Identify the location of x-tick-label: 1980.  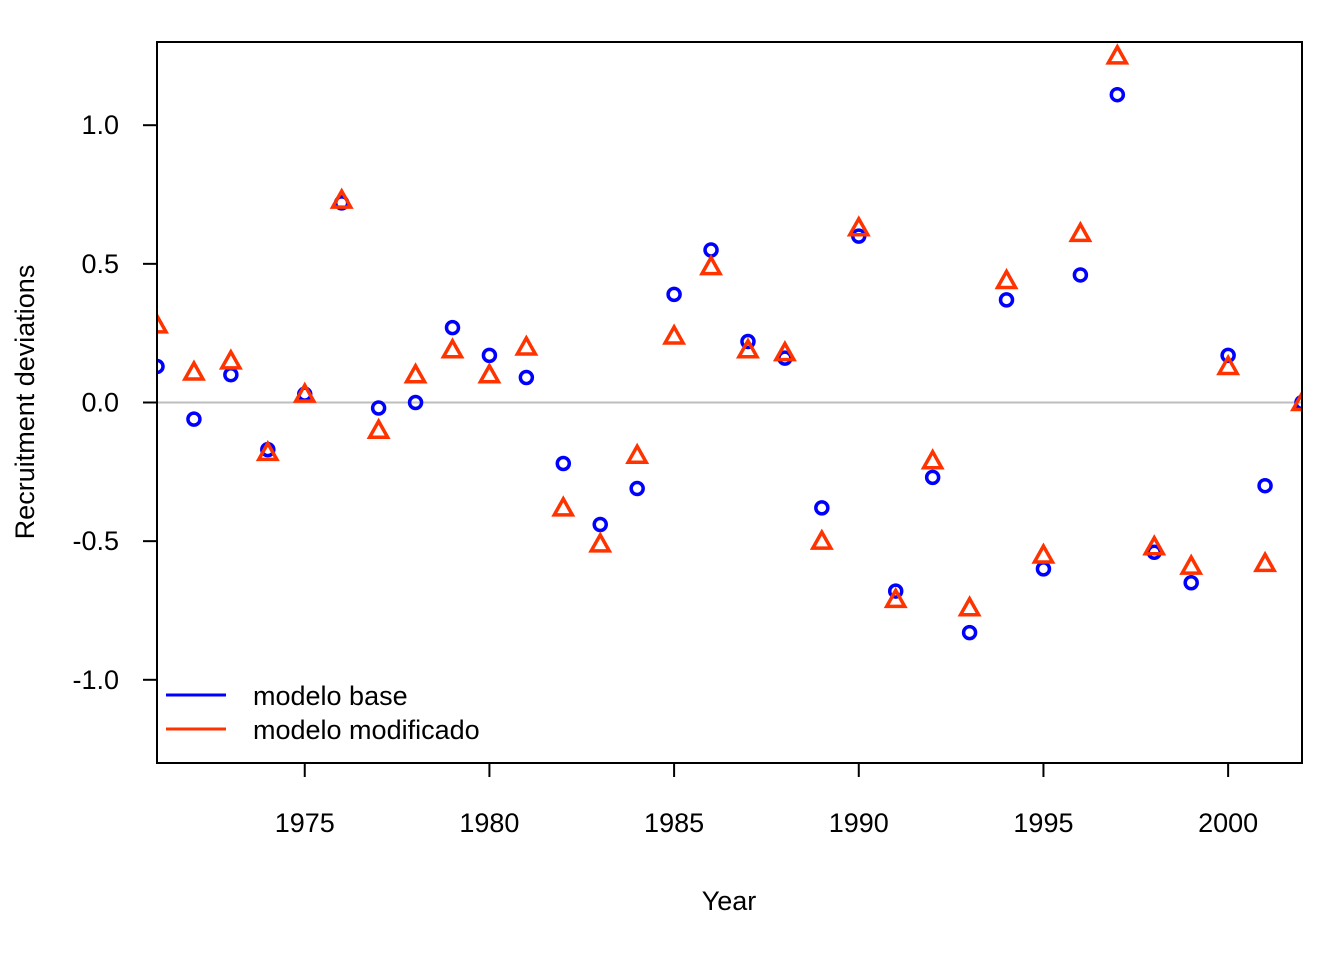
(489, 823).